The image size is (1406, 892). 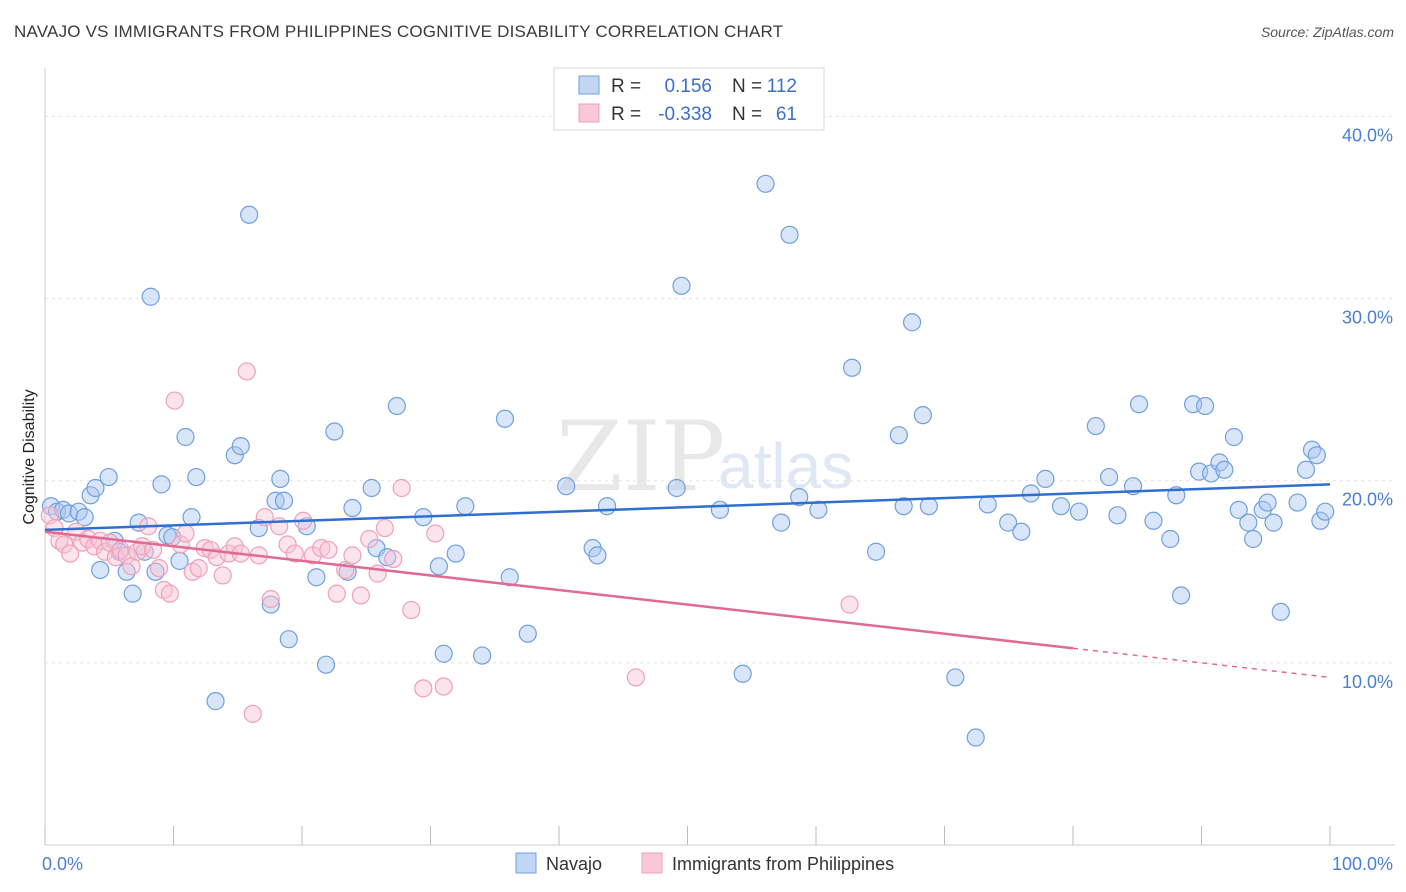 What do you see at coordinates (1201, 663) in the screenshot?
I see `philippines-trend-extension` at bounding box center [1201, 663].